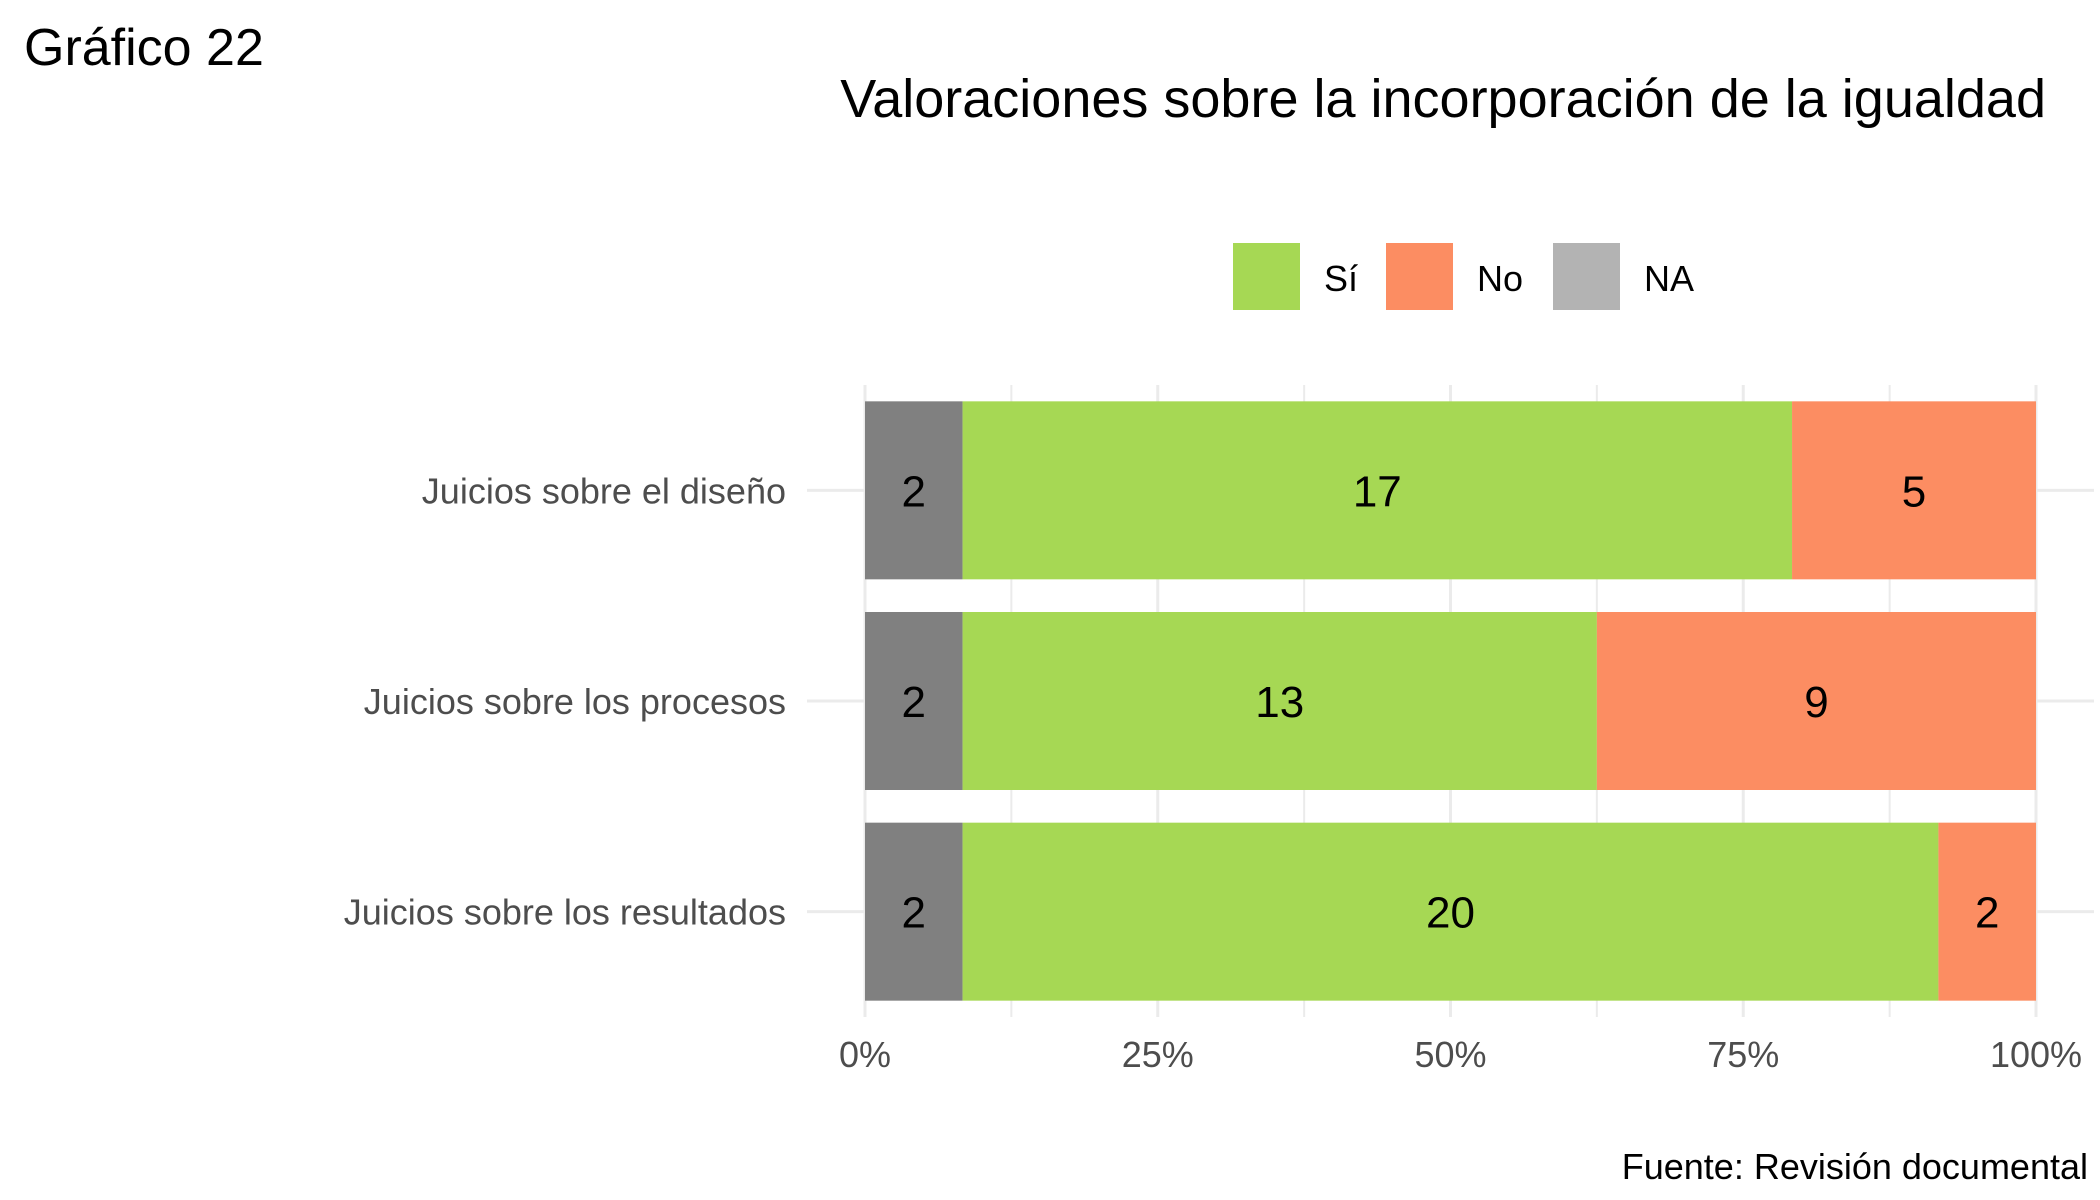  I want to click on category-label: Juicios sobre el diseño, so click(604, 490).